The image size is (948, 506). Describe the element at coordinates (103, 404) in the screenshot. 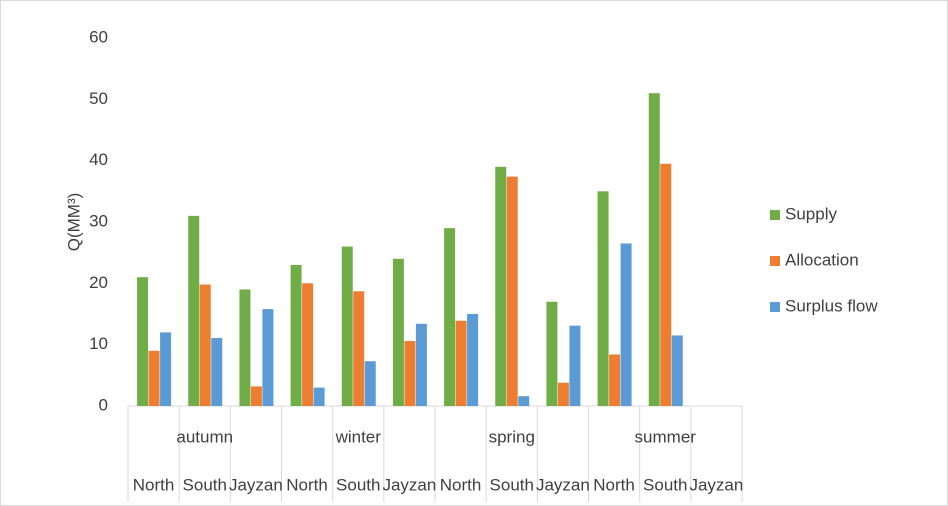

I see `y-tick-label: 0` at that location.